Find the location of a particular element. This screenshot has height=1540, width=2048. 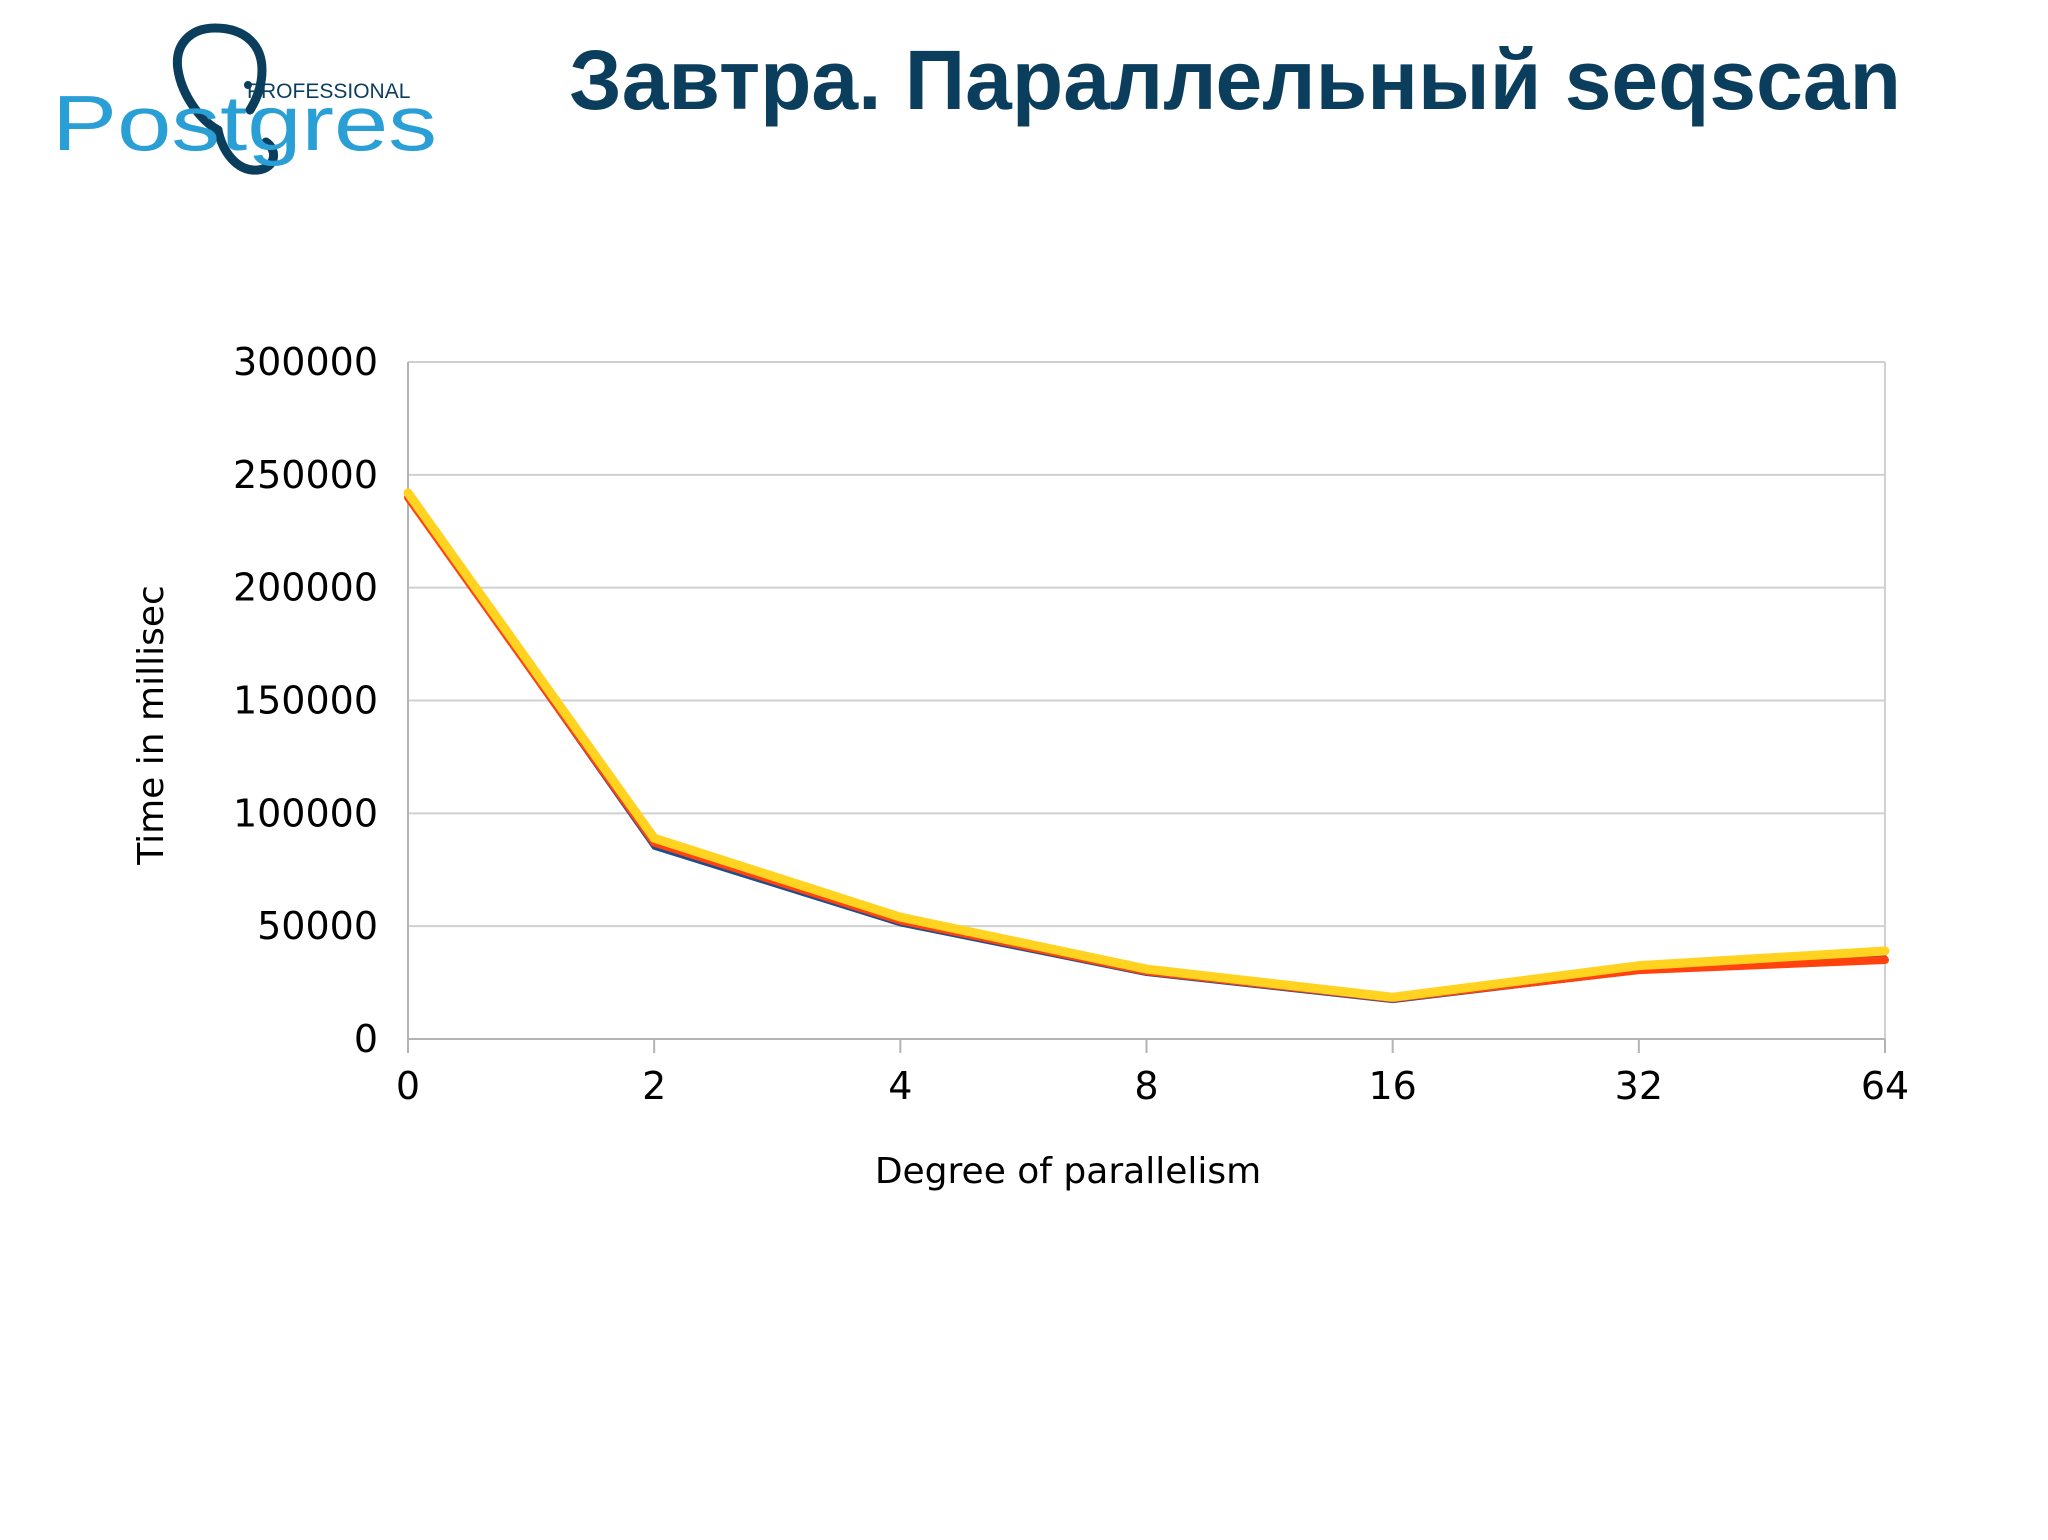

x-tick-label: 32 is located at coordinates (1639, 1086).